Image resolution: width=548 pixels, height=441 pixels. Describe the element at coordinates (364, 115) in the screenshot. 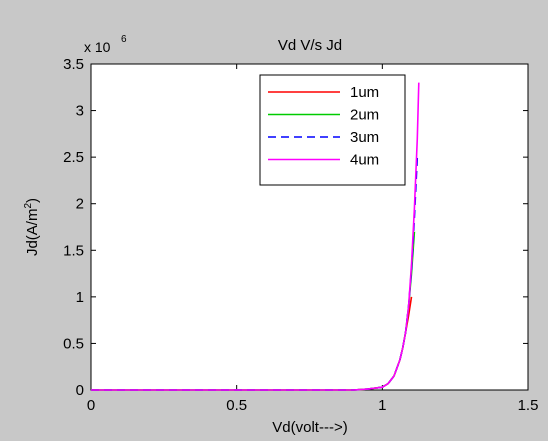

I see `legend-label: 2um` at that location.